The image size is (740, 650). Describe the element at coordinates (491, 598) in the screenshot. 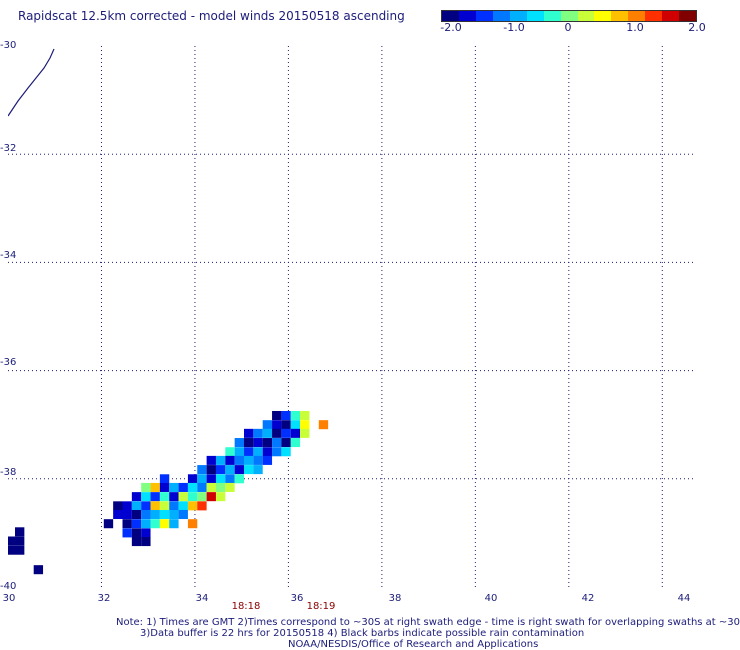

I see `lon-label: 40` at that location.